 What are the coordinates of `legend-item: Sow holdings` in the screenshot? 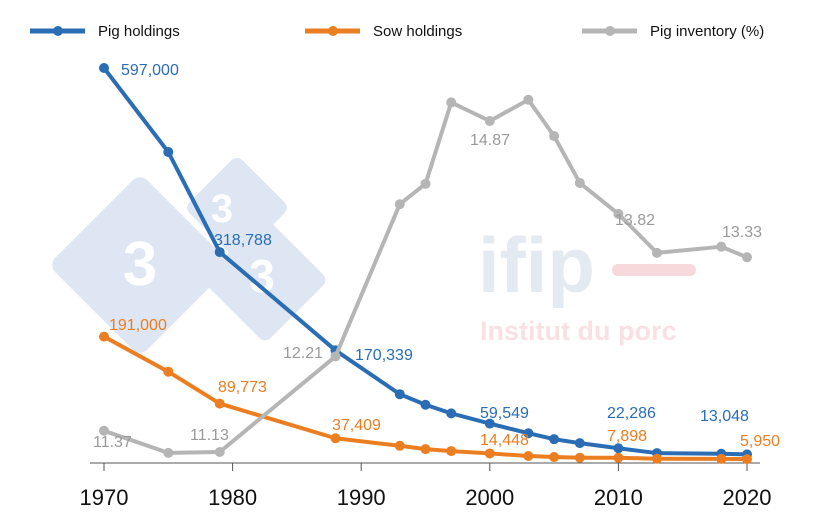 It's located at (383, 31).